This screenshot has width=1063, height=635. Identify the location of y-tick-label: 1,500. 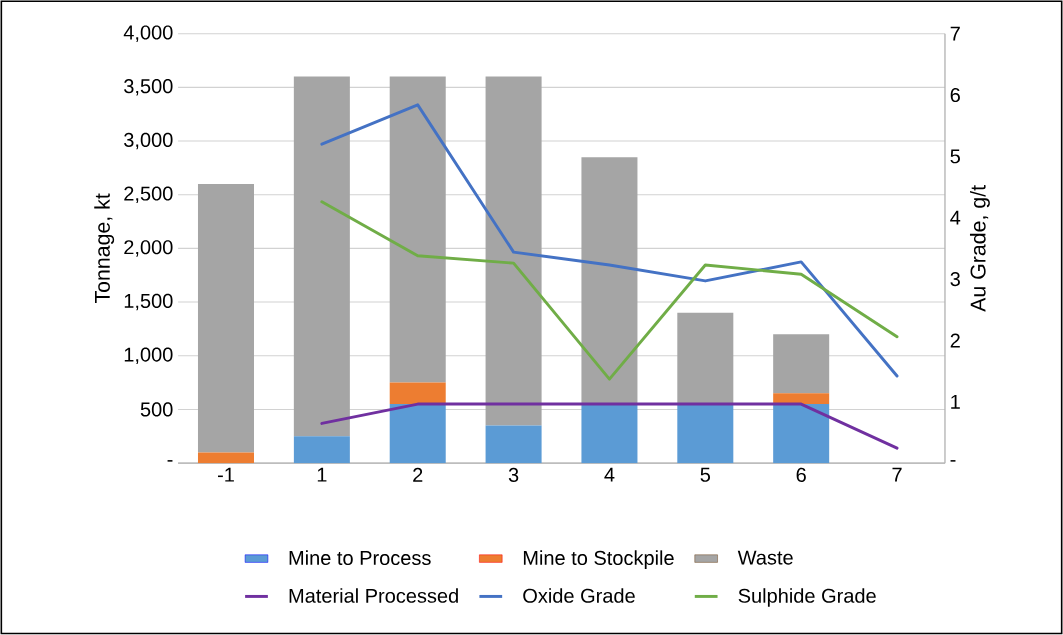
(148, 302).